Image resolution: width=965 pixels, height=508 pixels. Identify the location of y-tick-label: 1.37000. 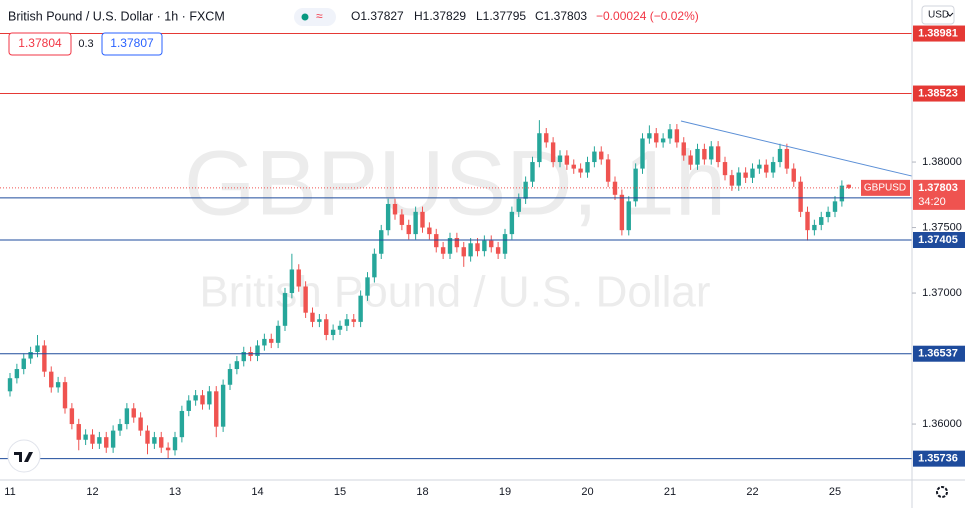
(942, 293).